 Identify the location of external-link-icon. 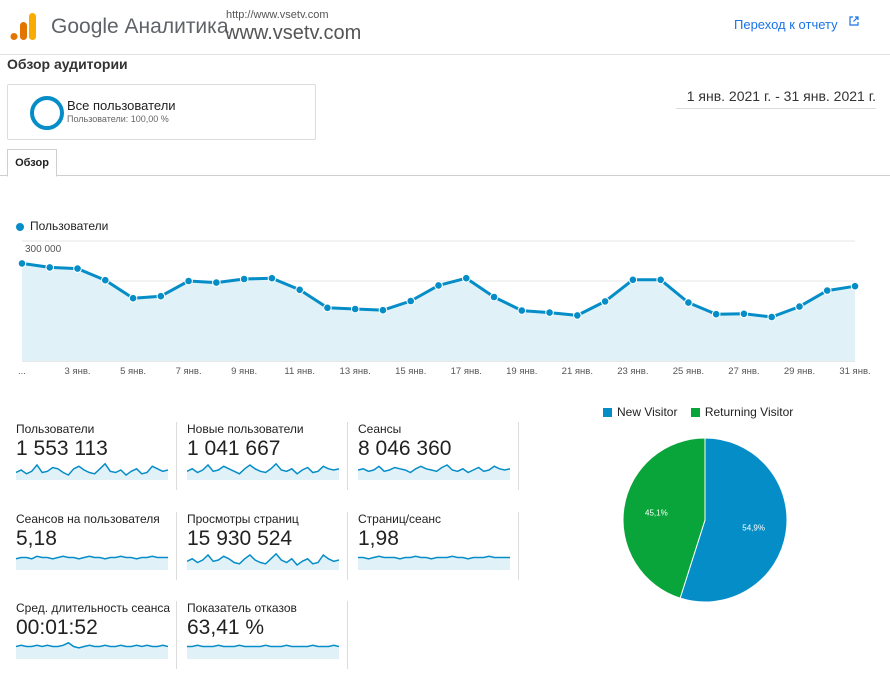
(854, 21).